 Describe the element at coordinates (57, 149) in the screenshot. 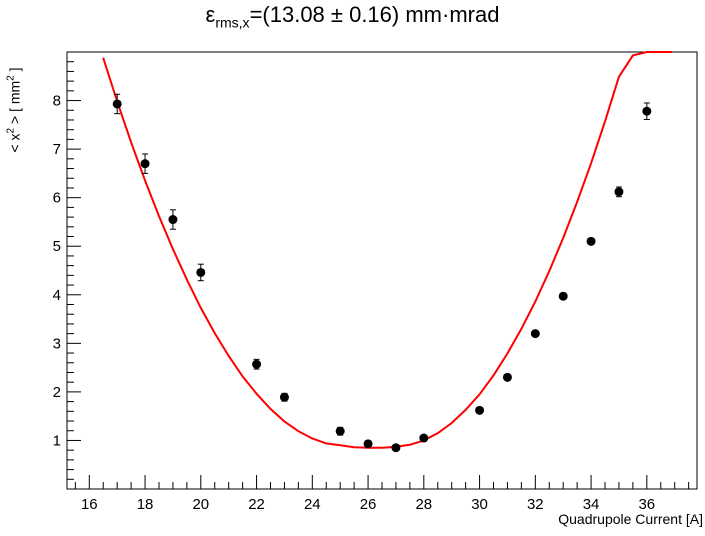

I see `y-tick-label: 7` at that location.